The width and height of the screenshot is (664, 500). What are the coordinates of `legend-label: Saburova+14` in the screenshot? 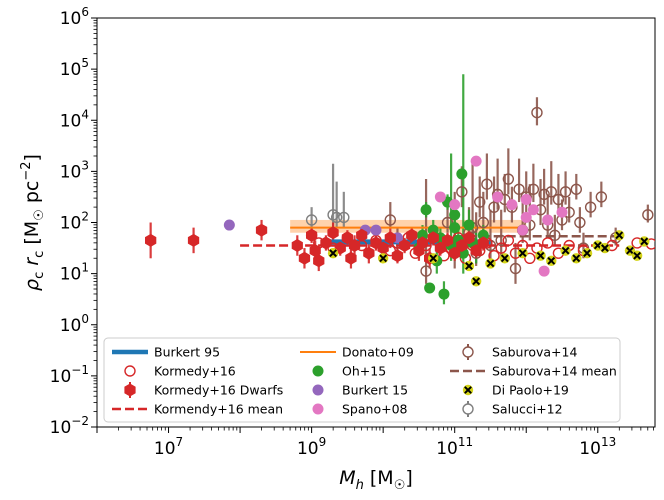 It's located at (534, 352).